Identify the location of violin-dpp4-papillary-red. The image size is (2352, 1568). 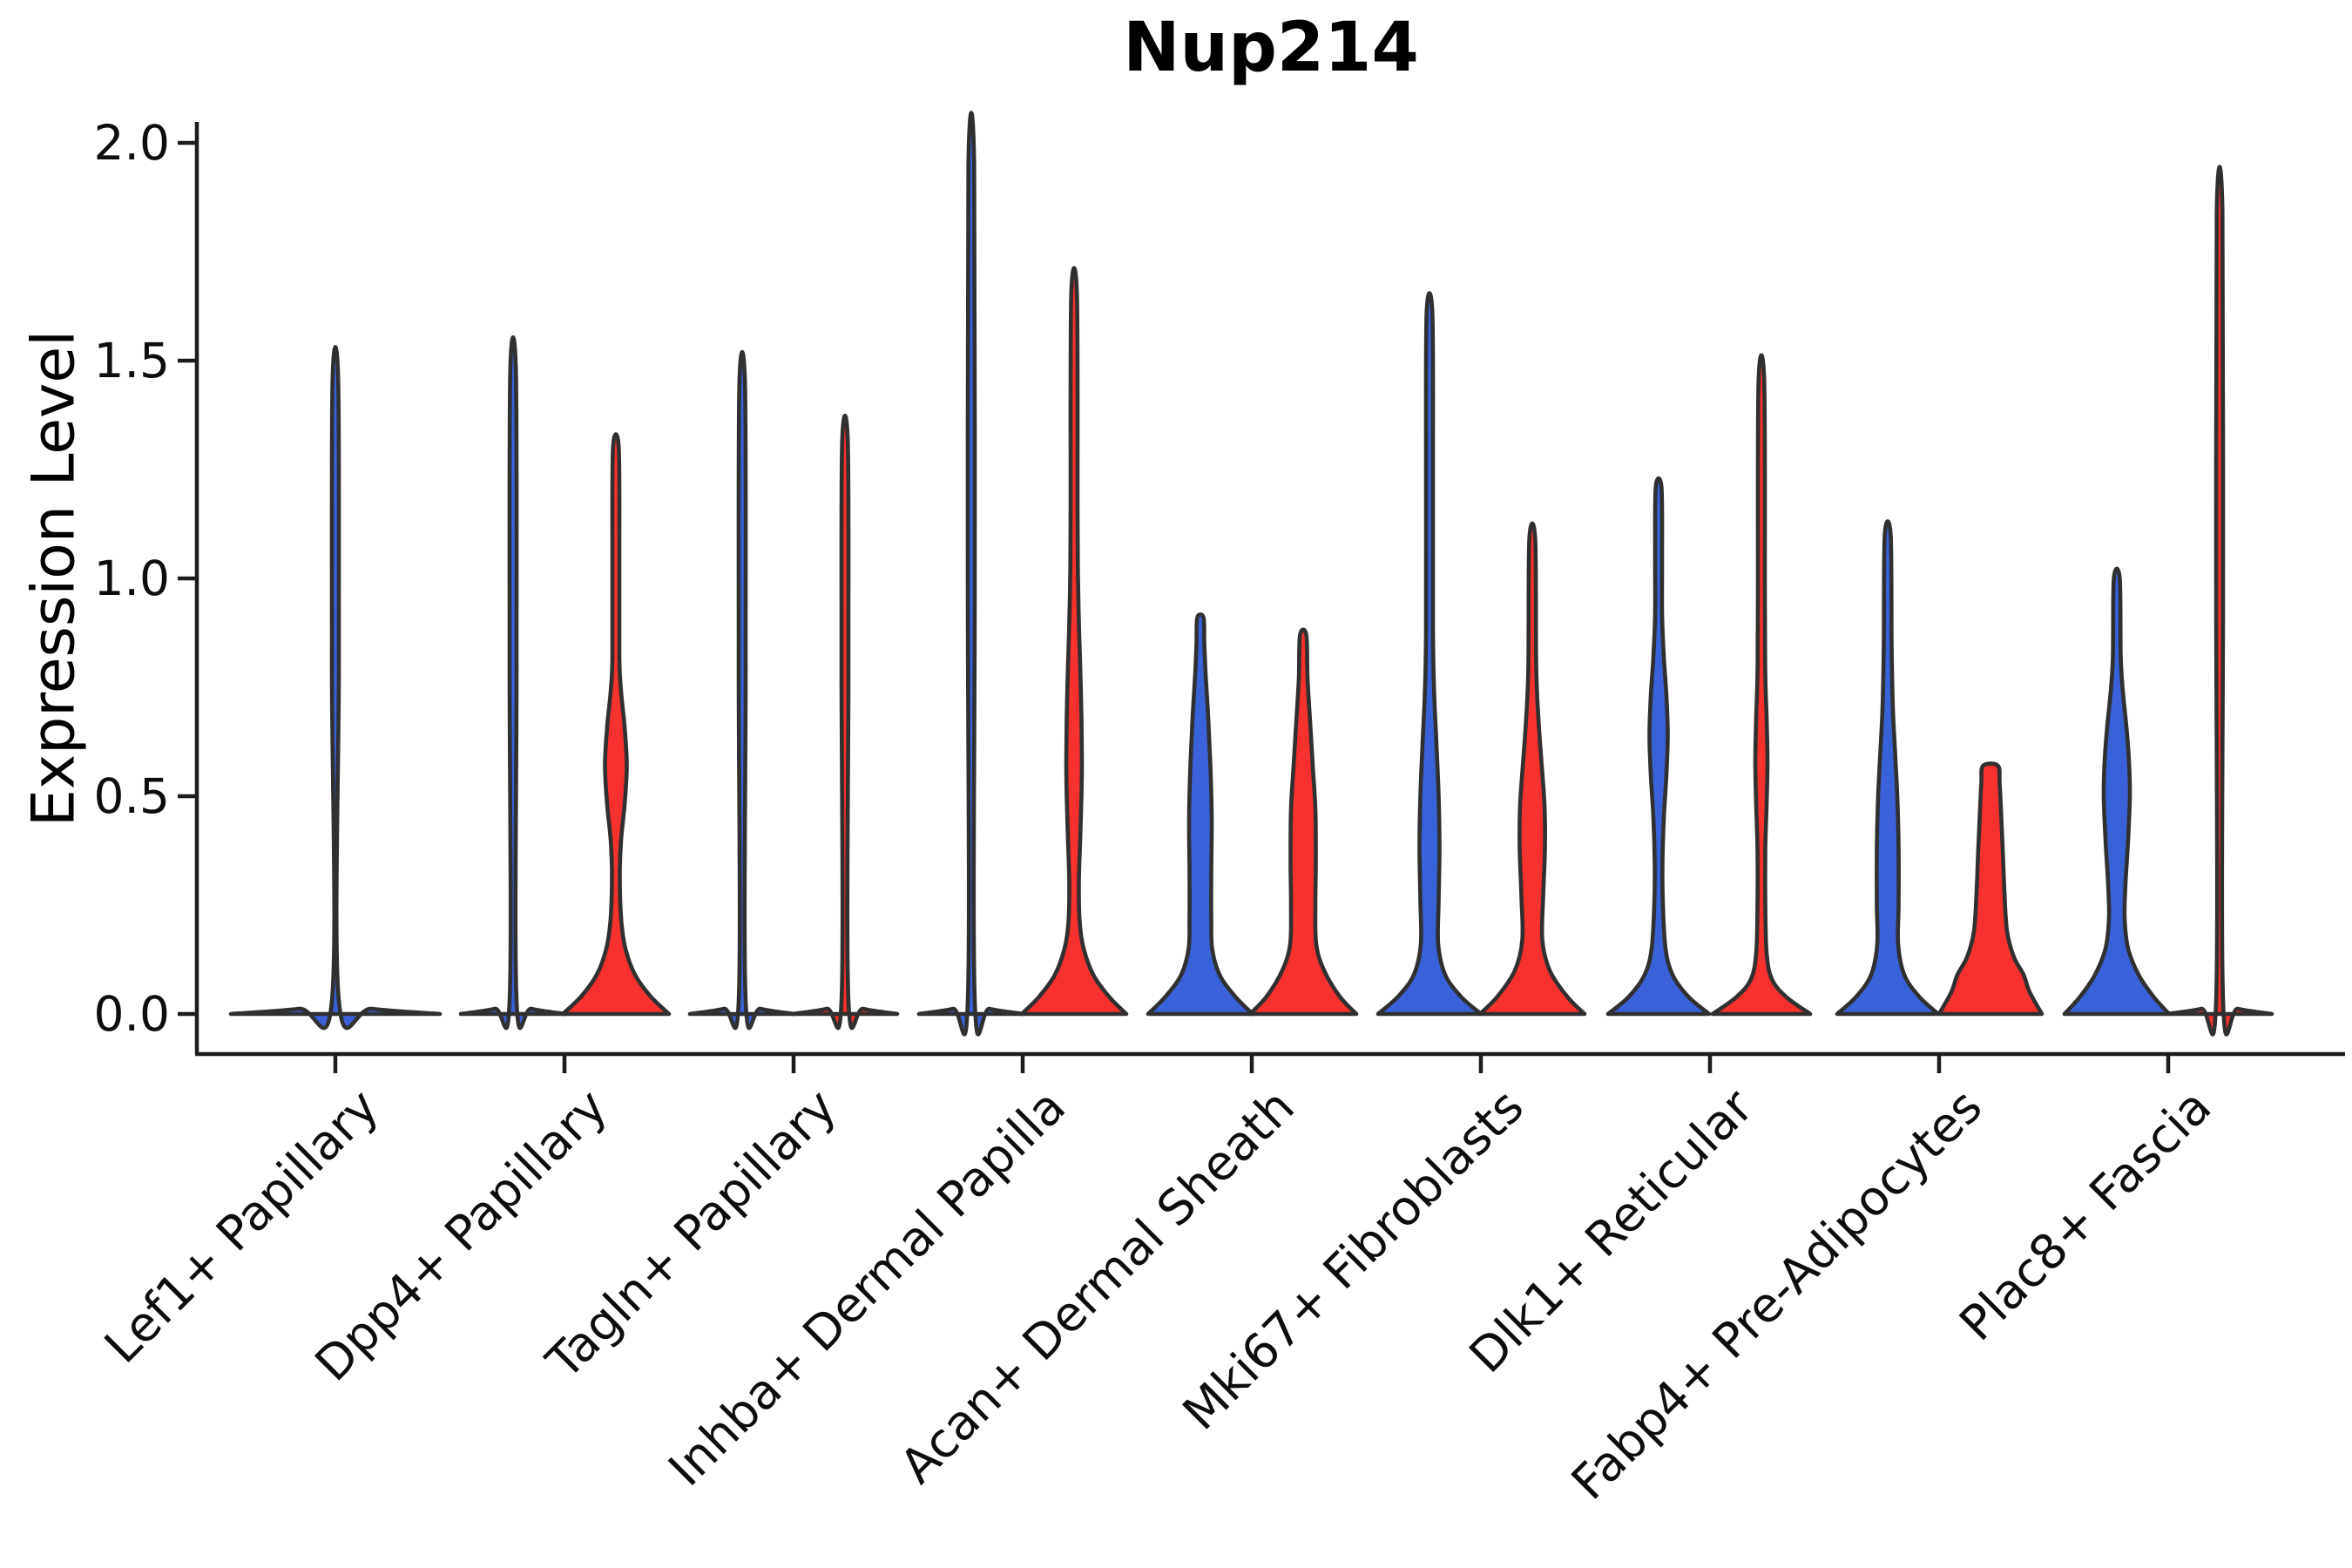
(616, 724).